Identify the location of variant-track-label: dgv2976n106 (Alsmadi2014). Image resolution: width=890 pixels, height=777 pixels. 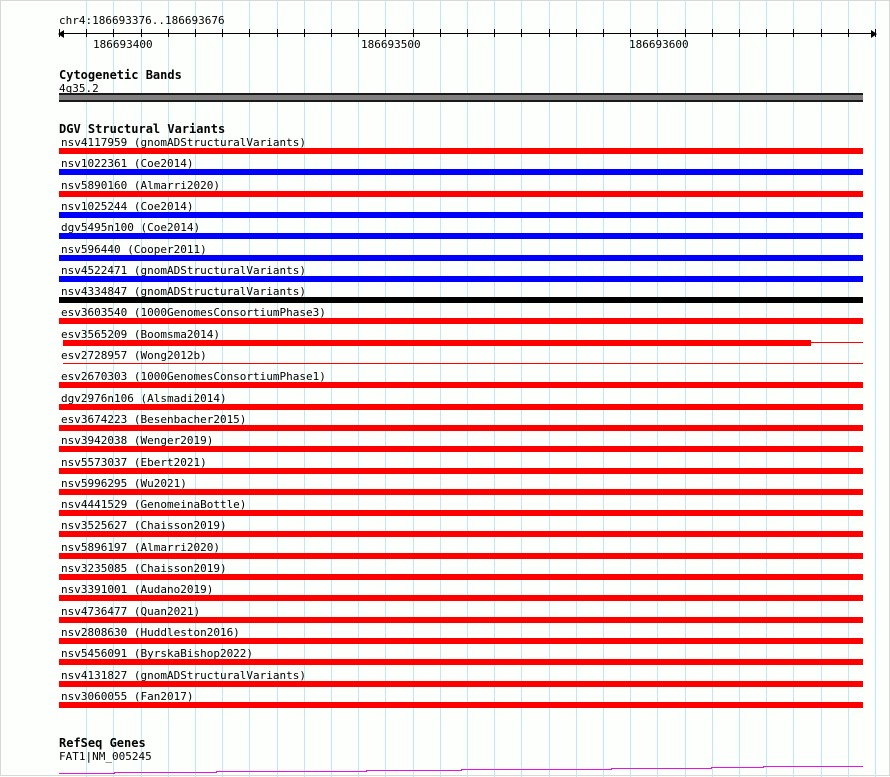
(144, 398).